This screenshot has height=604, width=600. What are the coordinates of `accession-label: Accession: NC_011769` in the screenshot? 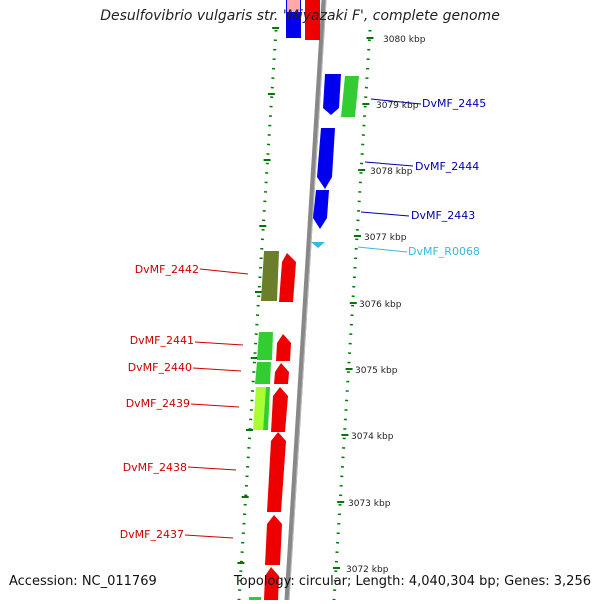 It's located at (83, 581).